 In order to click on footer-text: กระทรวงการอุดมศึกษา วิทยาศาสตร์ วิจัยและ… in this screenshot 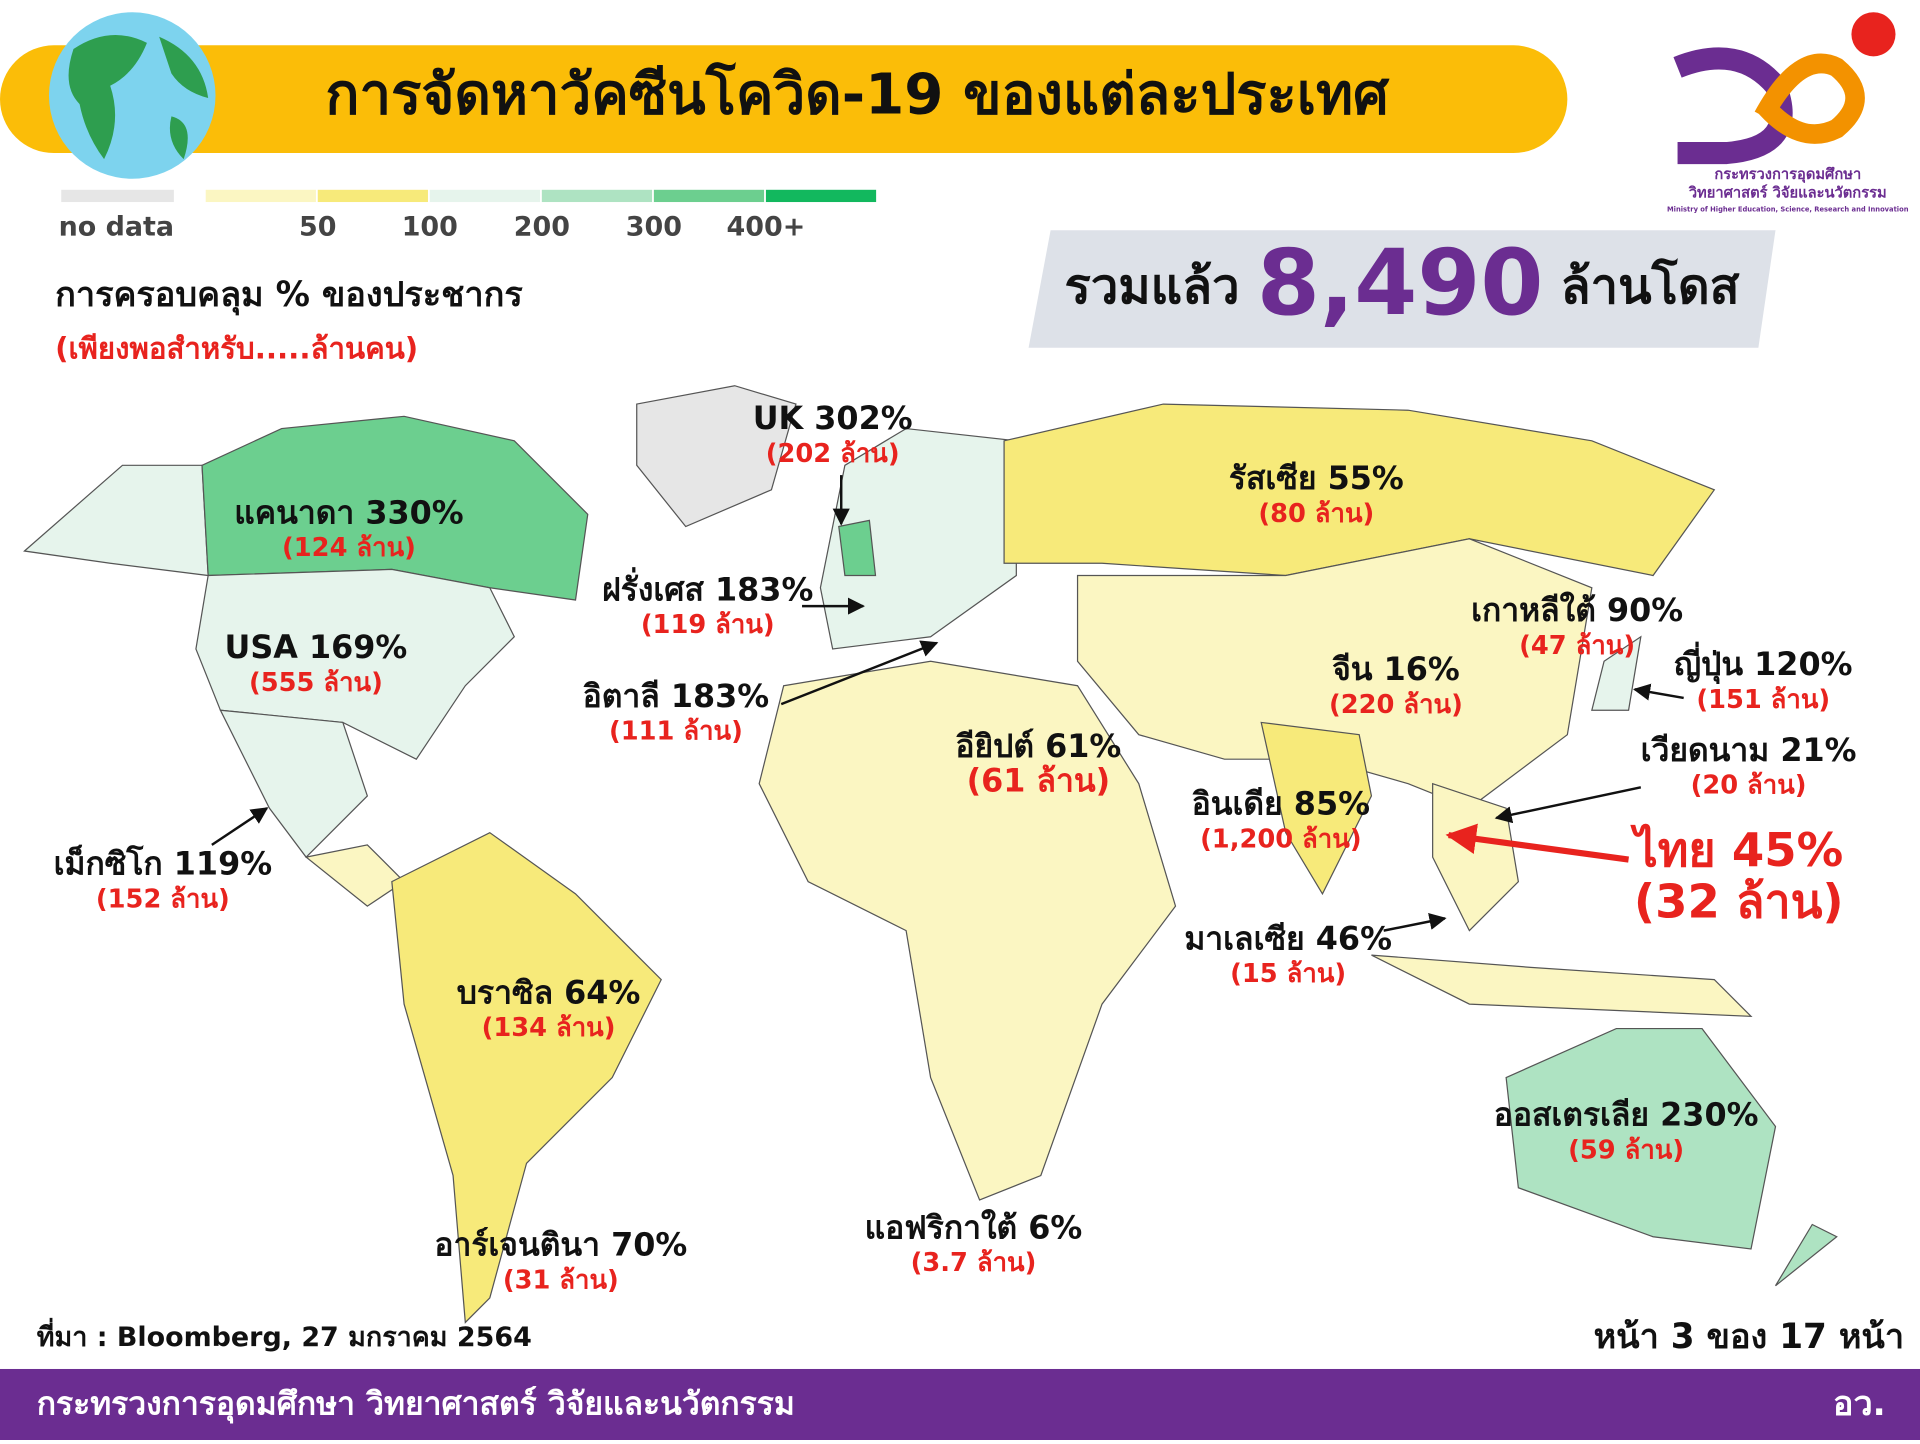, I will do `click(416, 1405)`.